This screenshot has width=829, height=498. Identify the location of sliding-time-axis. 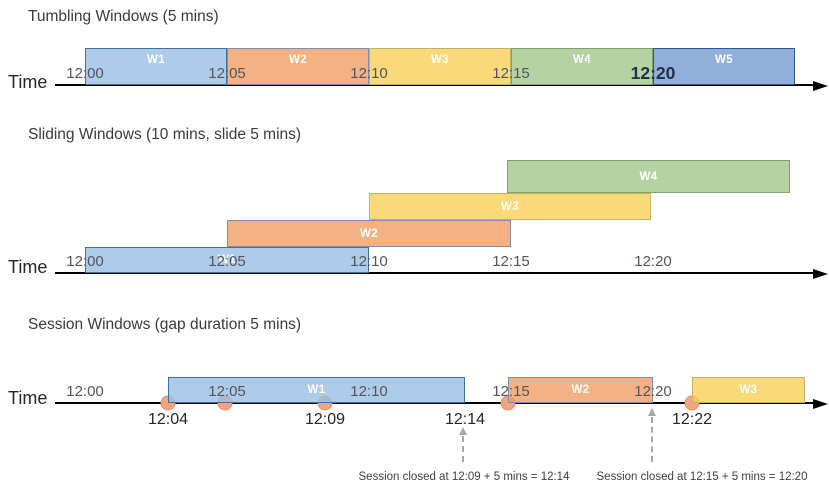
(435, 273).